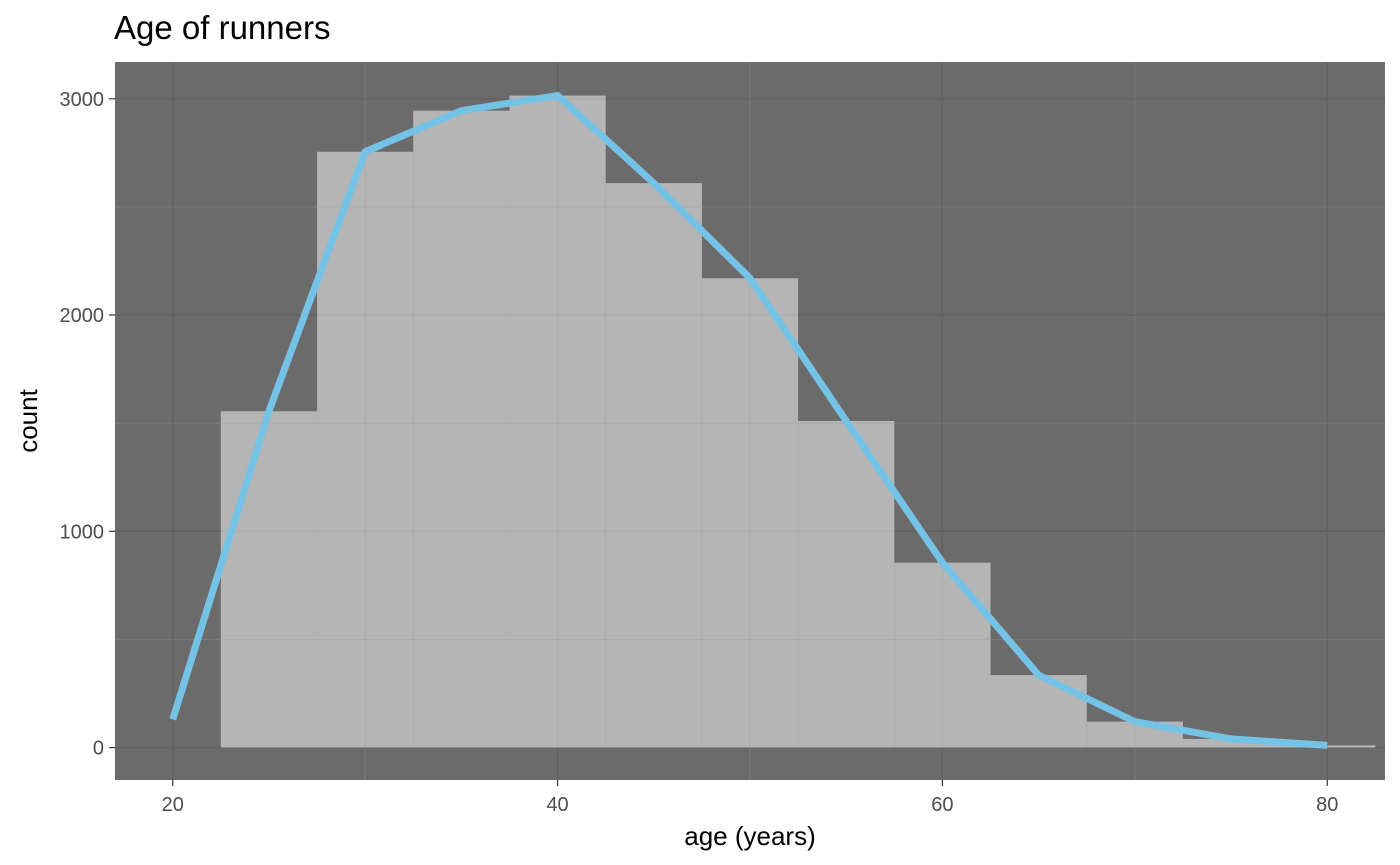 This screenshot has width=1400, height=865. What do you see at coordinates (173, 805) in the screenshot?
I see `x-tick-label: 20` at bounding box center [173, 805].